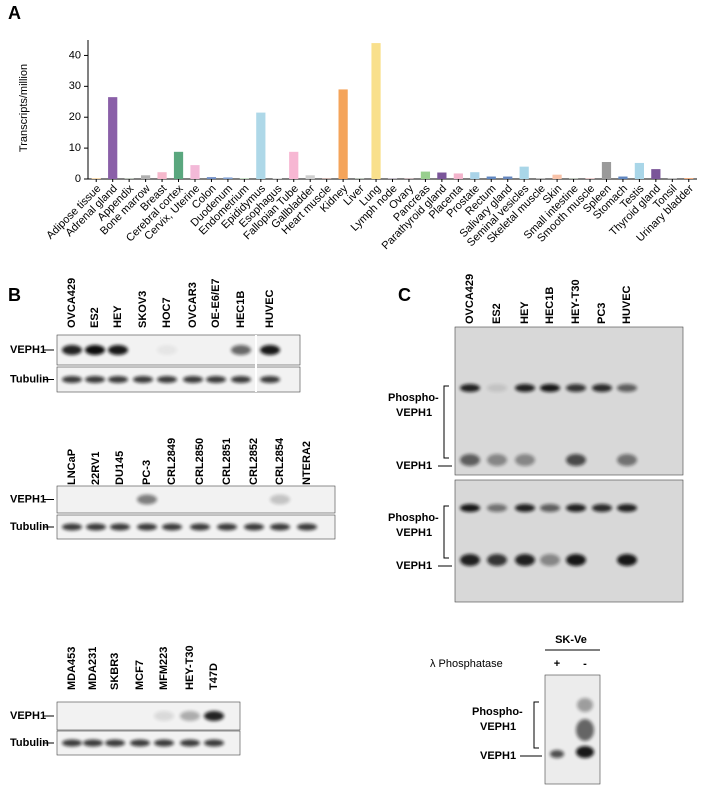 This screenshot has width=701, height=785. What do you see at coordinates (227, 461) in the screenshot?
I see `lane-label: CRL2851` at bounding box center [227, 461].